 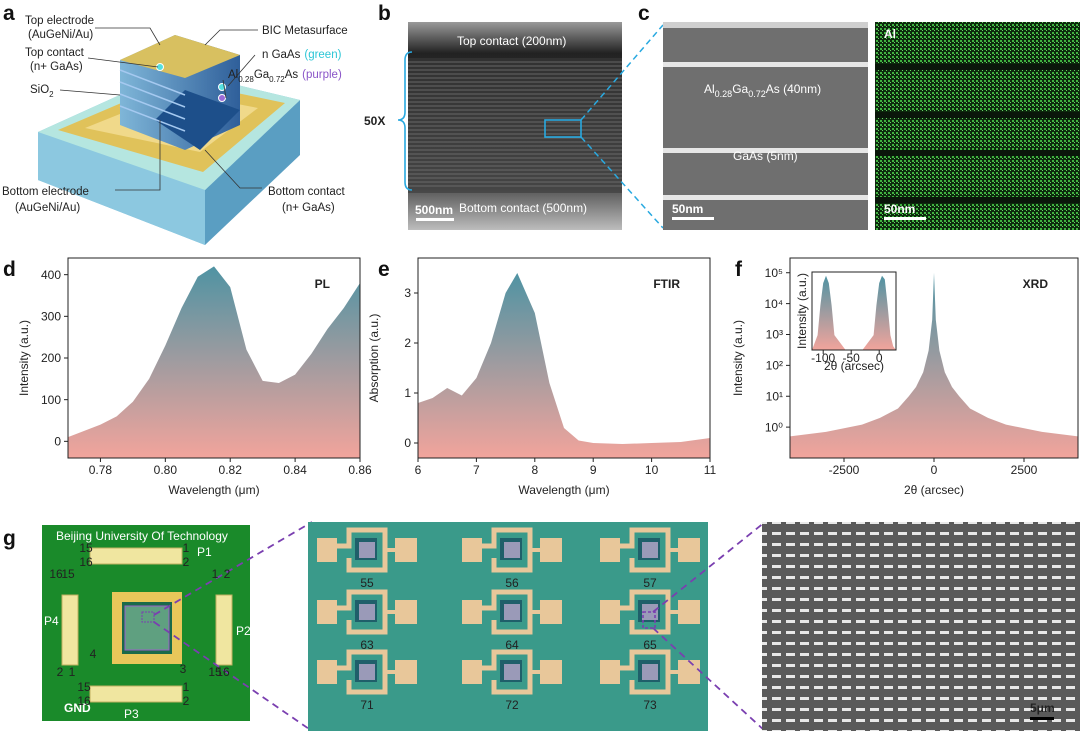 I want to click on device-photos-text: P1, so click(x=204, y=552).